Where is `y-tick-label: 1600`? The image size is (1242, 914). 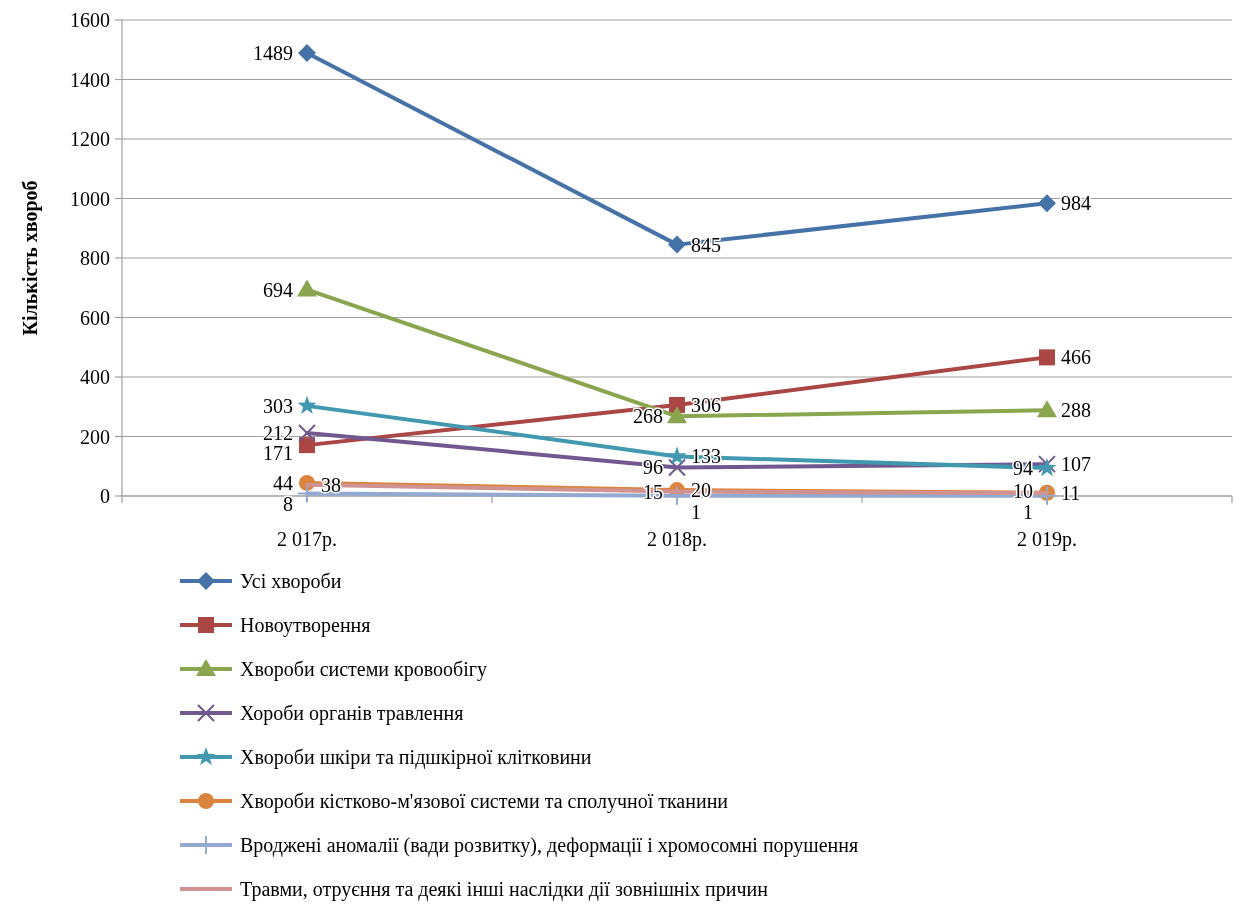 y-tick-label: 1600 is located at coordinates (90, 20).